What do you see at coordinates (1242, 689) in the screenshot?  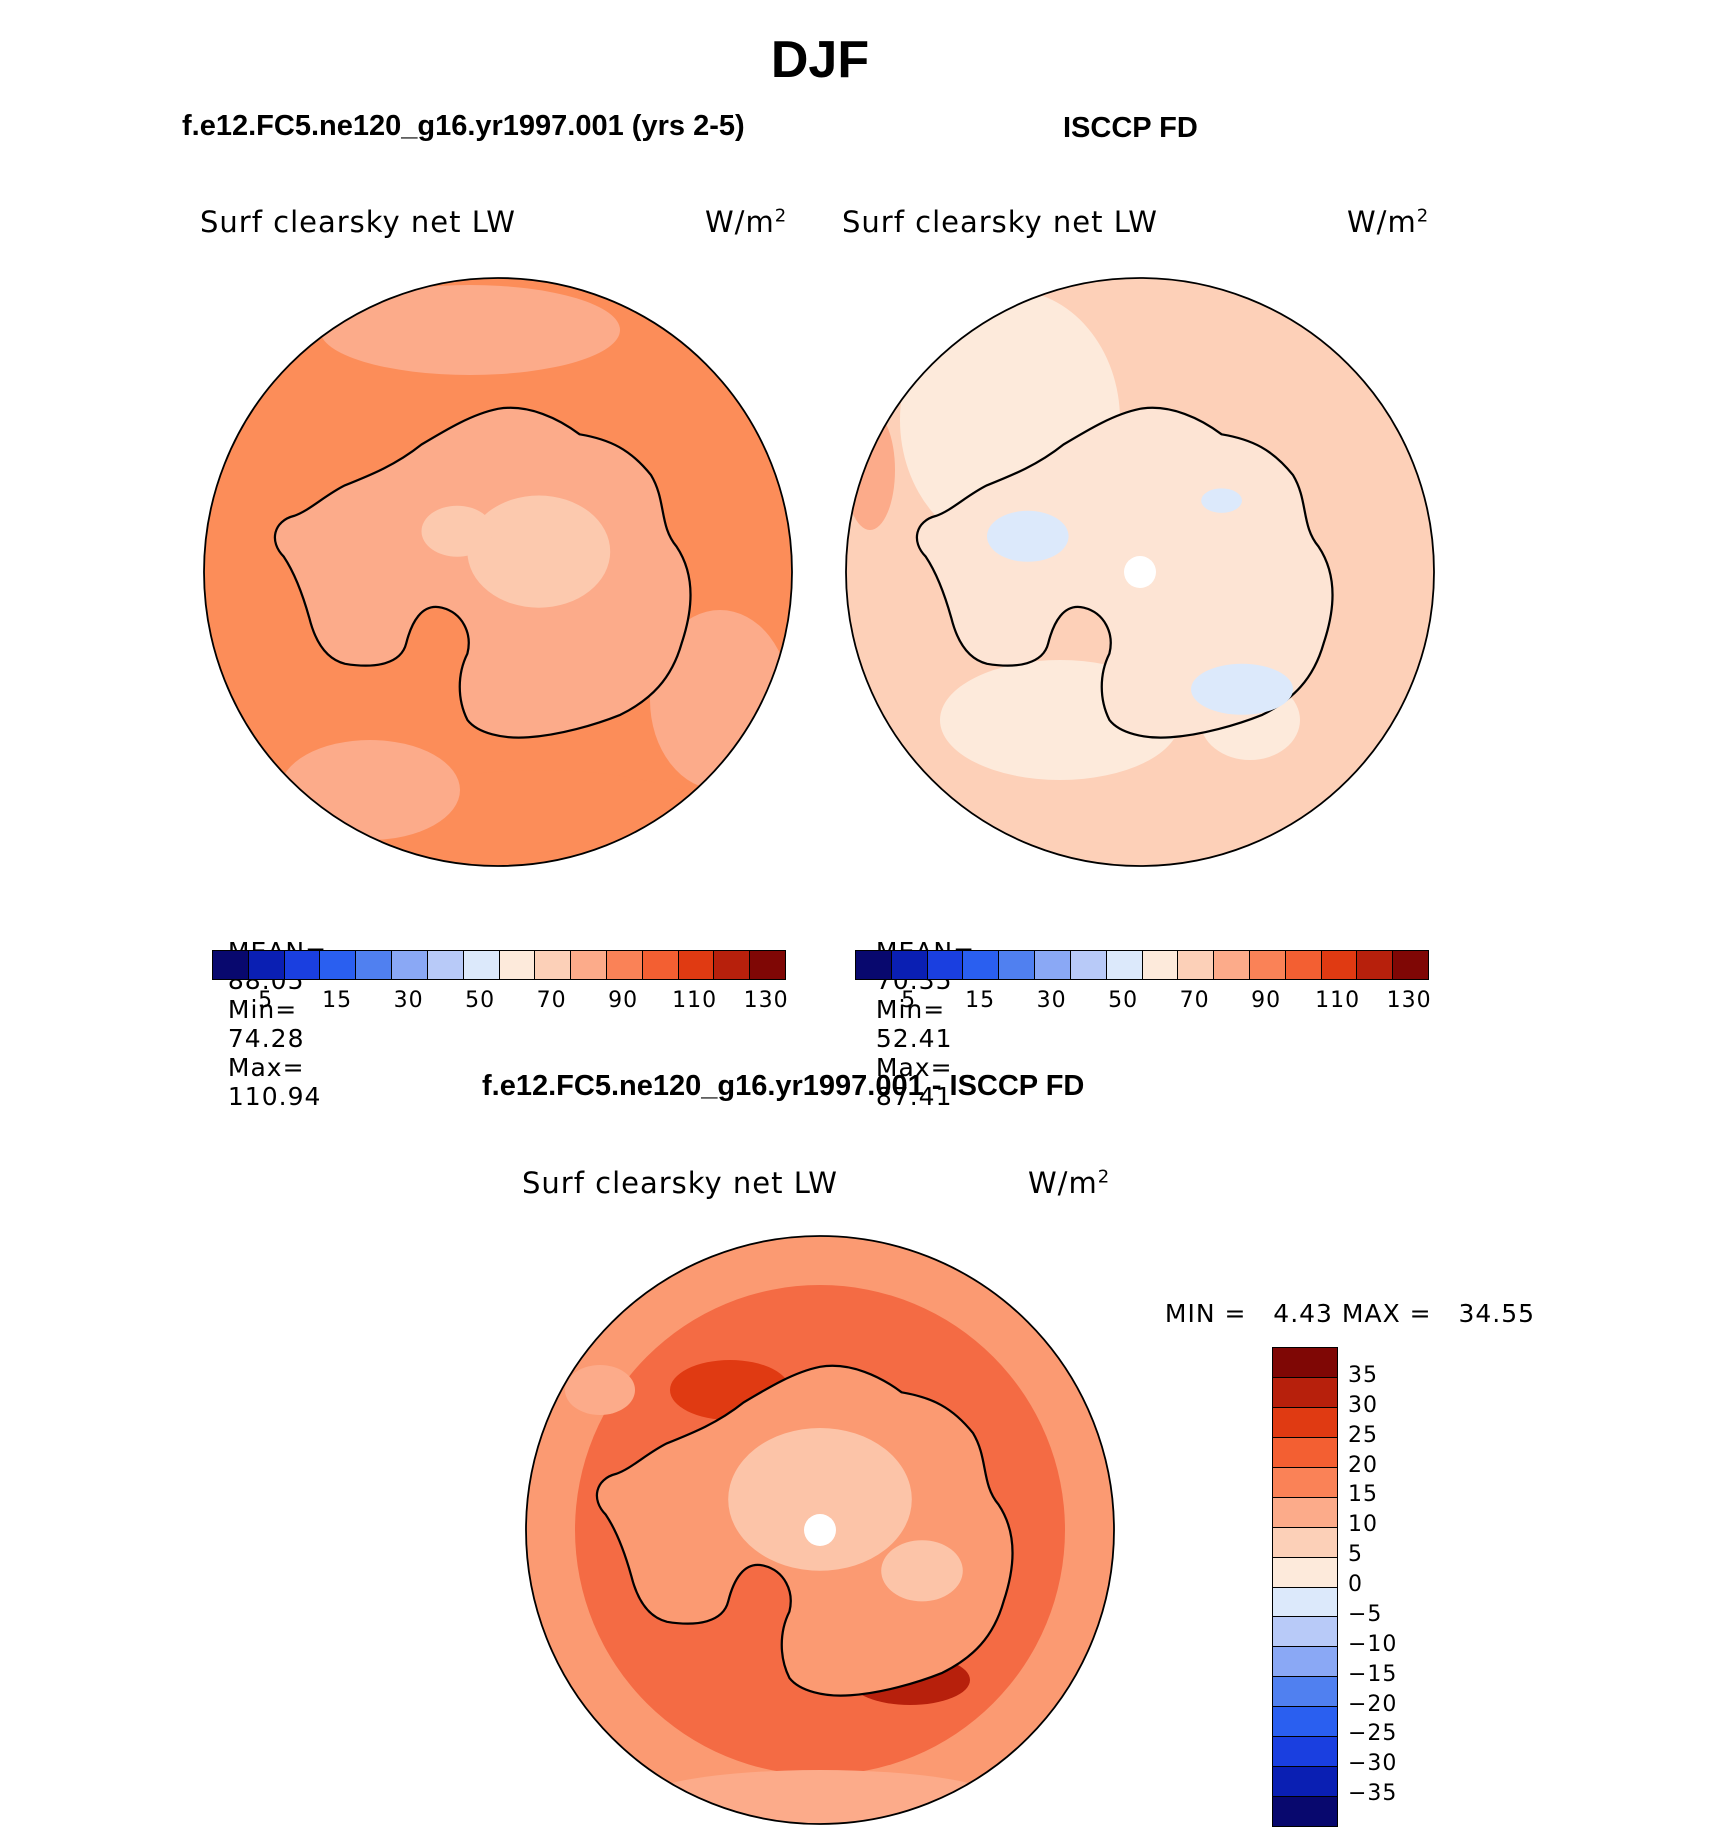 I see `obs-cool-patch-east` at bounding box center [1242, 689].